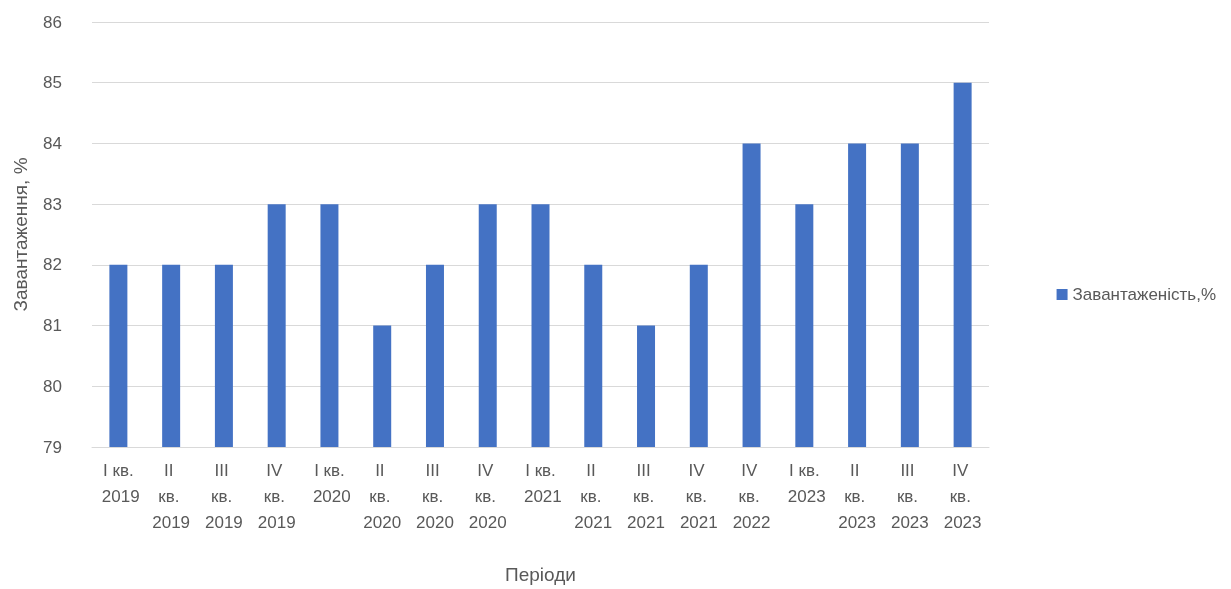 This screenshot has height=589, width=1231. Describe the element at coordinates (52, 204) in the screenshot. I see `y-tick-label: 83` at that location.